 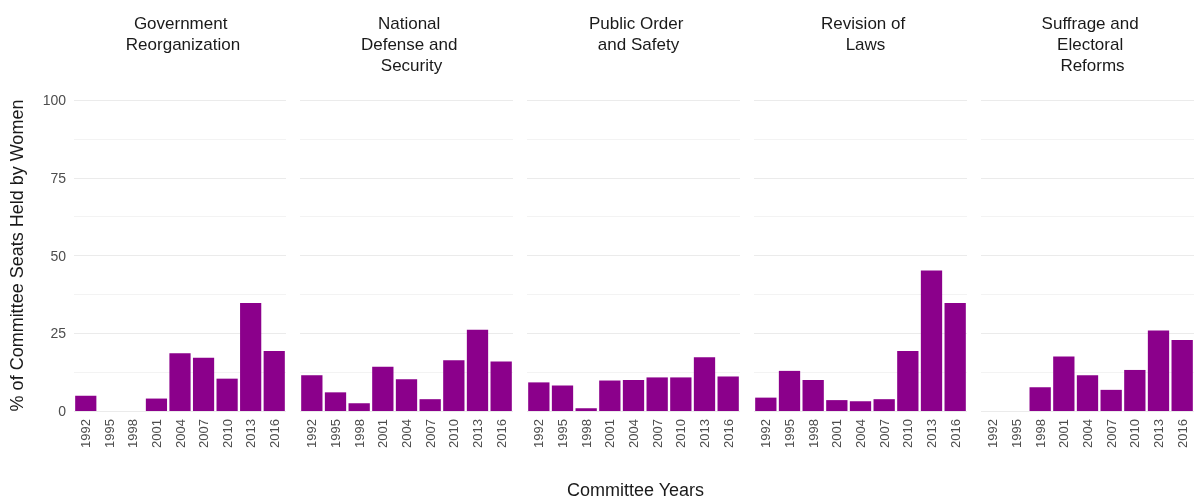 What do you see at coordinates (865, 34) in the screenshot?
I see `chart-title: Revision of Laws` at bounding box center [865, 34].